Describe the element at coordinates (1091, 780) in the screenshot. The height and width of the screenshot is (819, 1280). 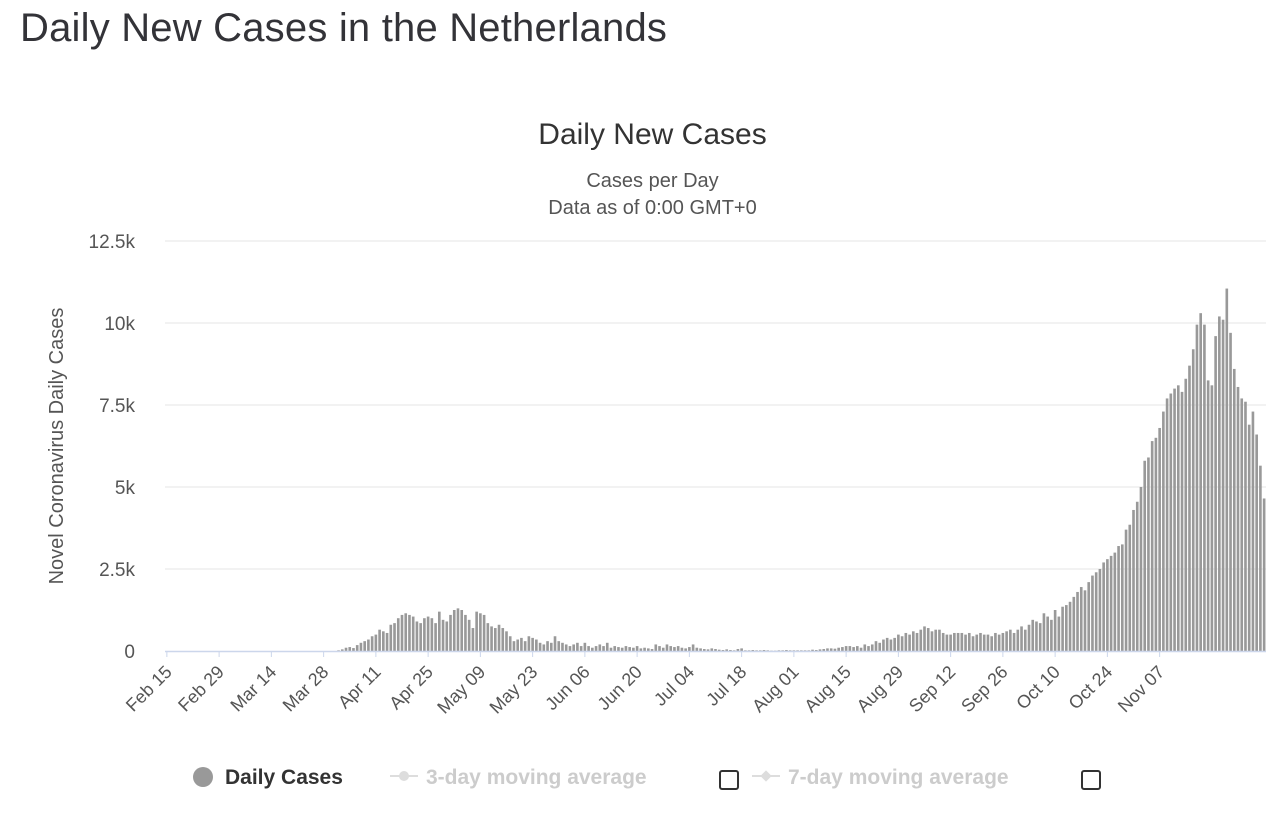
I see `toggle-7day-average-checkbox` at that location.